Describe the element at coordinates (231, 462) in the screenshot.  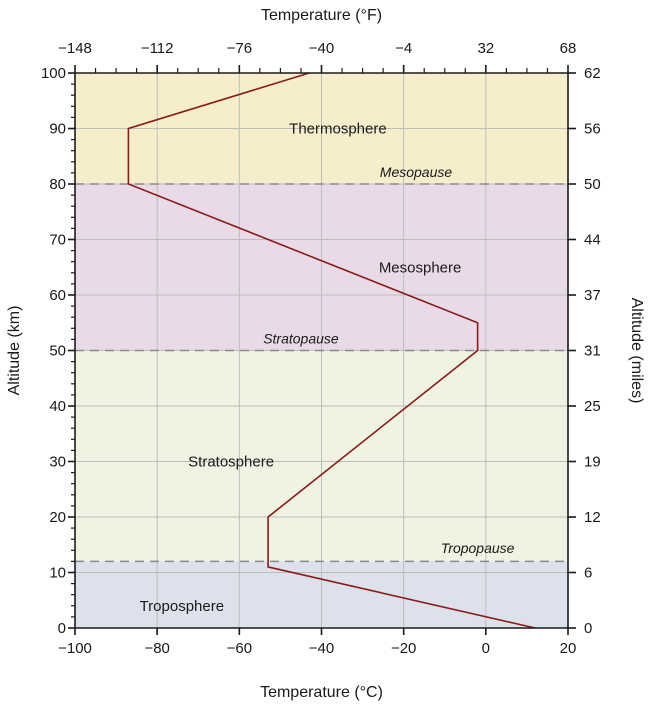
I see `layer-label-stratosphere: Stratosphere` at that location.